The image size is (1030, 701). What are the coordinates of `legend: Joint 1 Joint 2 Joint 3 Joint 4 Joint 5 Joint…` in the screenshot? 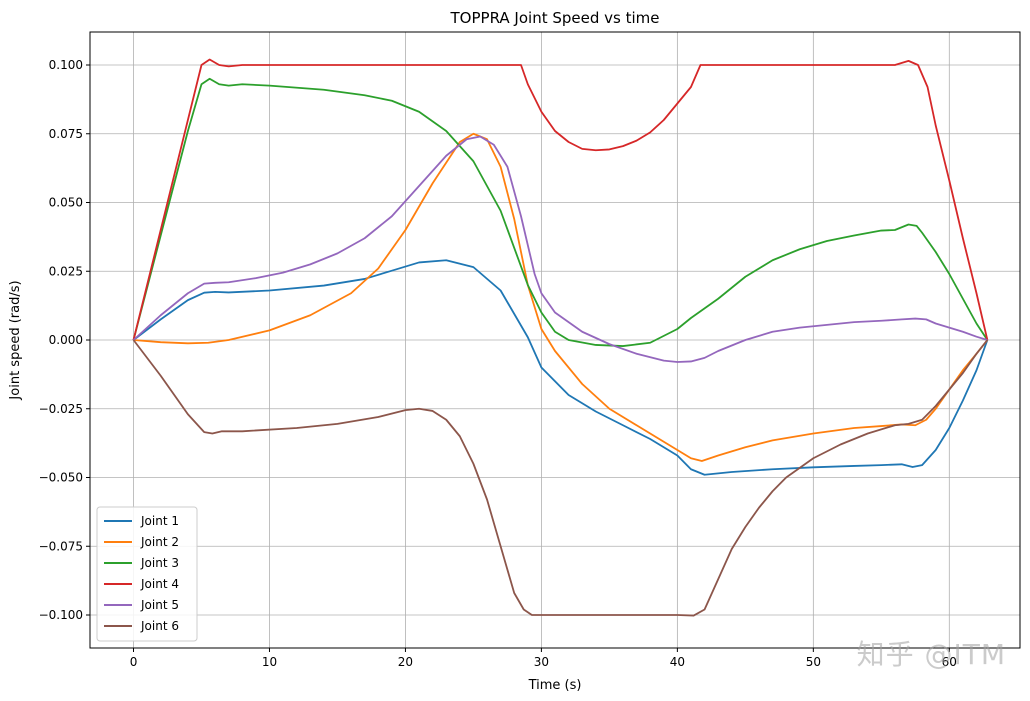 It's located at (147, 574).